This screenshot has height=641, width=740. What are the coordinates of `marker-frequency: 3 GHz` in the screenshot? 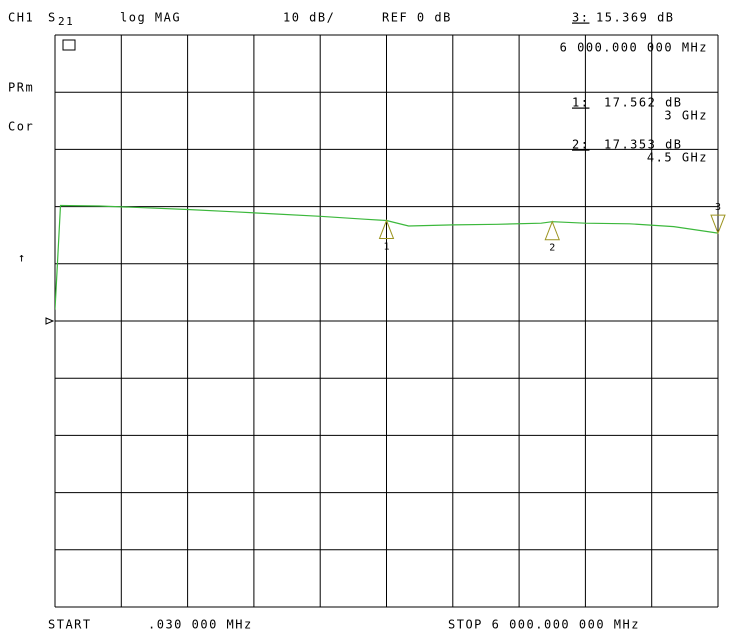 It's located at (686, 116).